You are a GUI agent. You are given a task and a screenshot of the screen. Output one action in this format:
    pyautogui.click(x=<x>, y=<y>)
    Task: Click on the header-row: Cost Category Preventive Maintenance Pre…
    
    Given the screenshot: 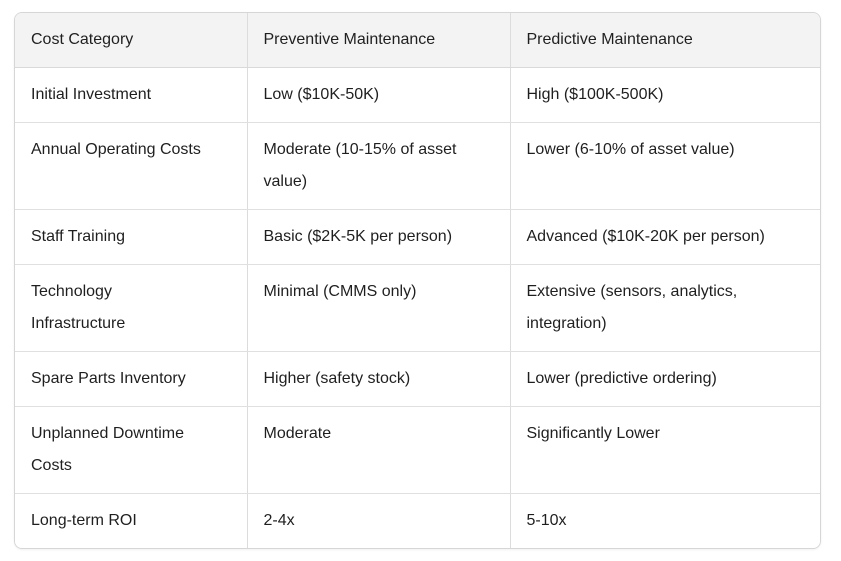 What is the action you would take?
    pyautogui.click(x=417, y=40)
    